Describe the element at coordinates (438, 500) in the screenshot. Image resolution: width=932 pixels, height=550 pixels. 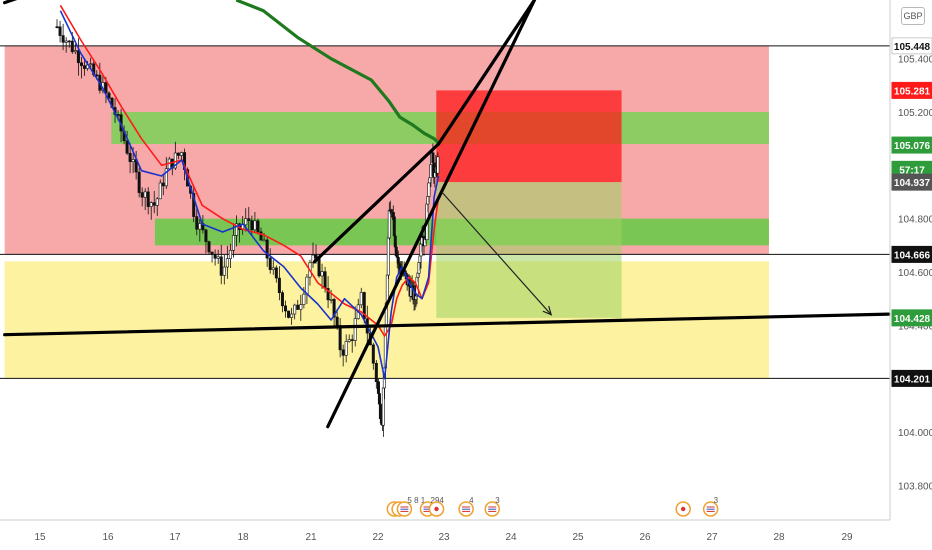
I see `event-label: 294` at that location.